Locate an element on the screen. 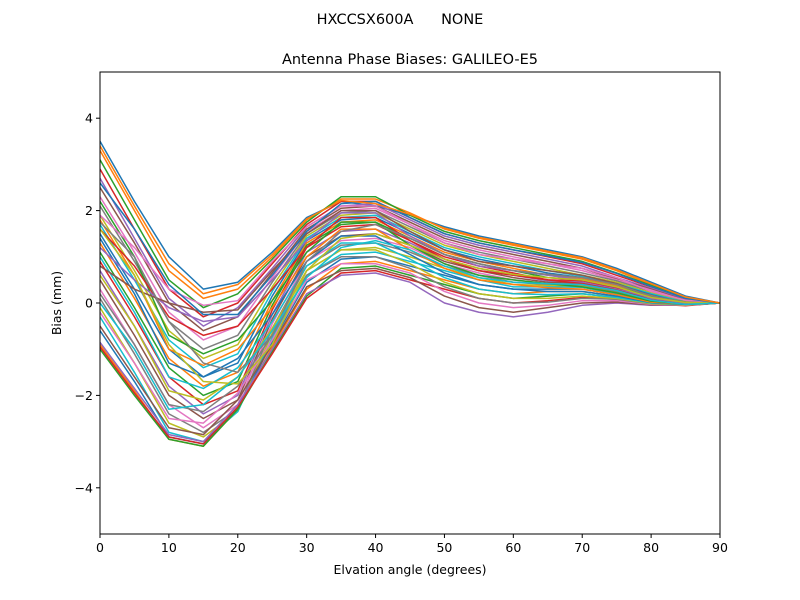 The width and height of the screenshot is (800, 600). x-axis-label: Elvation angle (degrees) is located at coordinates (409, 569).